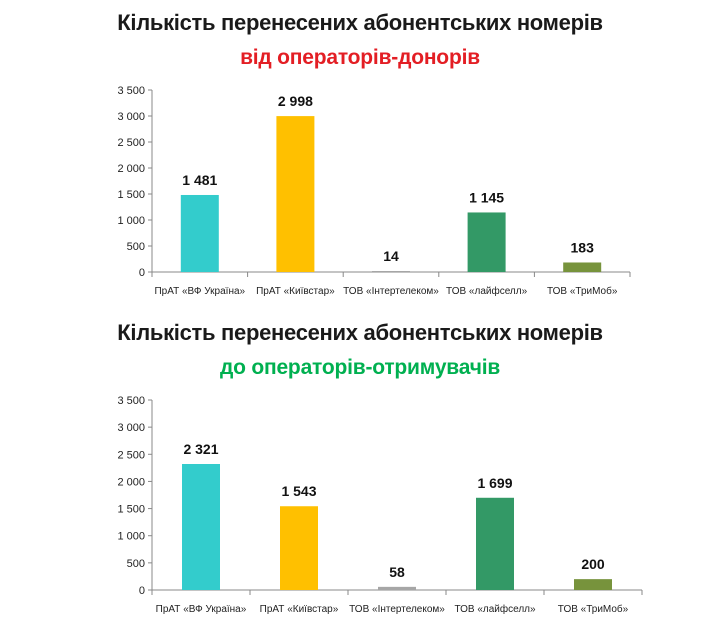  What do you see at coordinates (486, 197) in the screenshot?
I see `chart-1-data-label: 1 145` at bounding box center [486, 197].